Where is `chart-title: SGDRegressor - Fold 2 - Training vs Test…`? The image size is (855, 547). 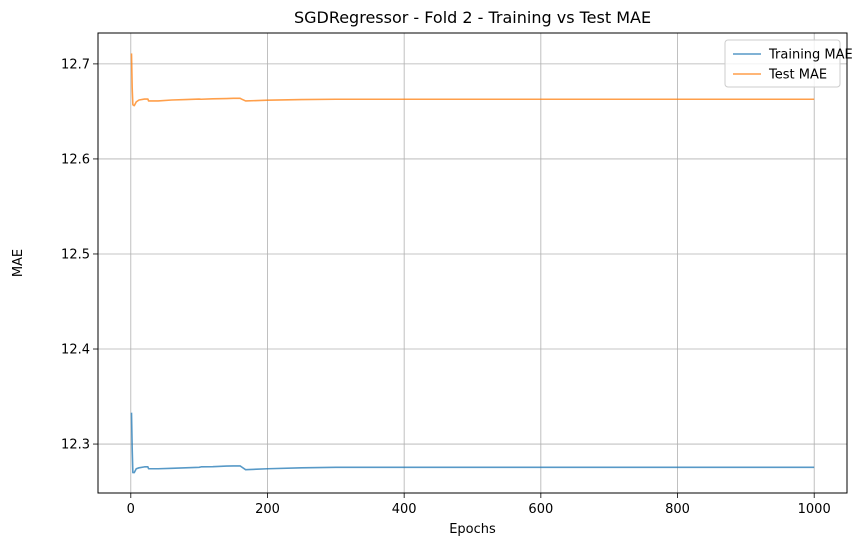 chart-title: SGDRegressor - Fold 2 - Training vs Test… is located at coordinates (472, 17).